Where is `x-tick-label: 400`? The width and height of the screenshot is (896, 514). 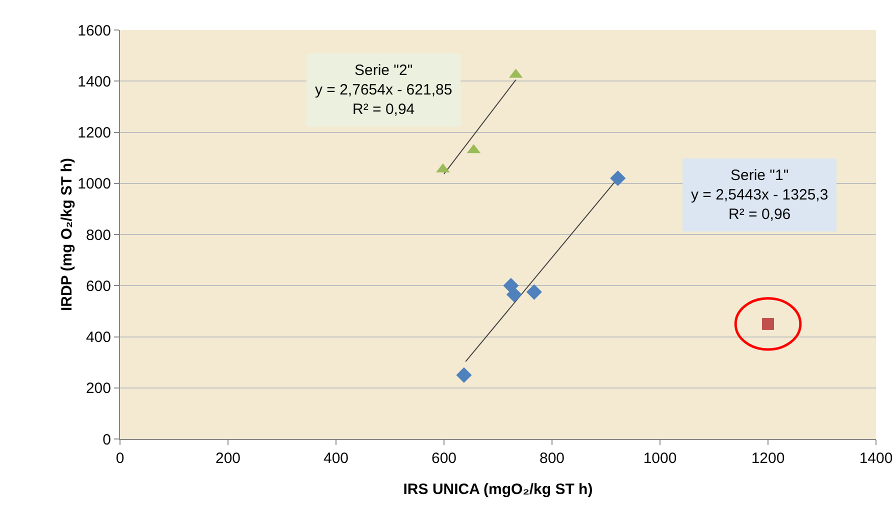
x-tick-label: 400 is located at coordinates (336, 458).